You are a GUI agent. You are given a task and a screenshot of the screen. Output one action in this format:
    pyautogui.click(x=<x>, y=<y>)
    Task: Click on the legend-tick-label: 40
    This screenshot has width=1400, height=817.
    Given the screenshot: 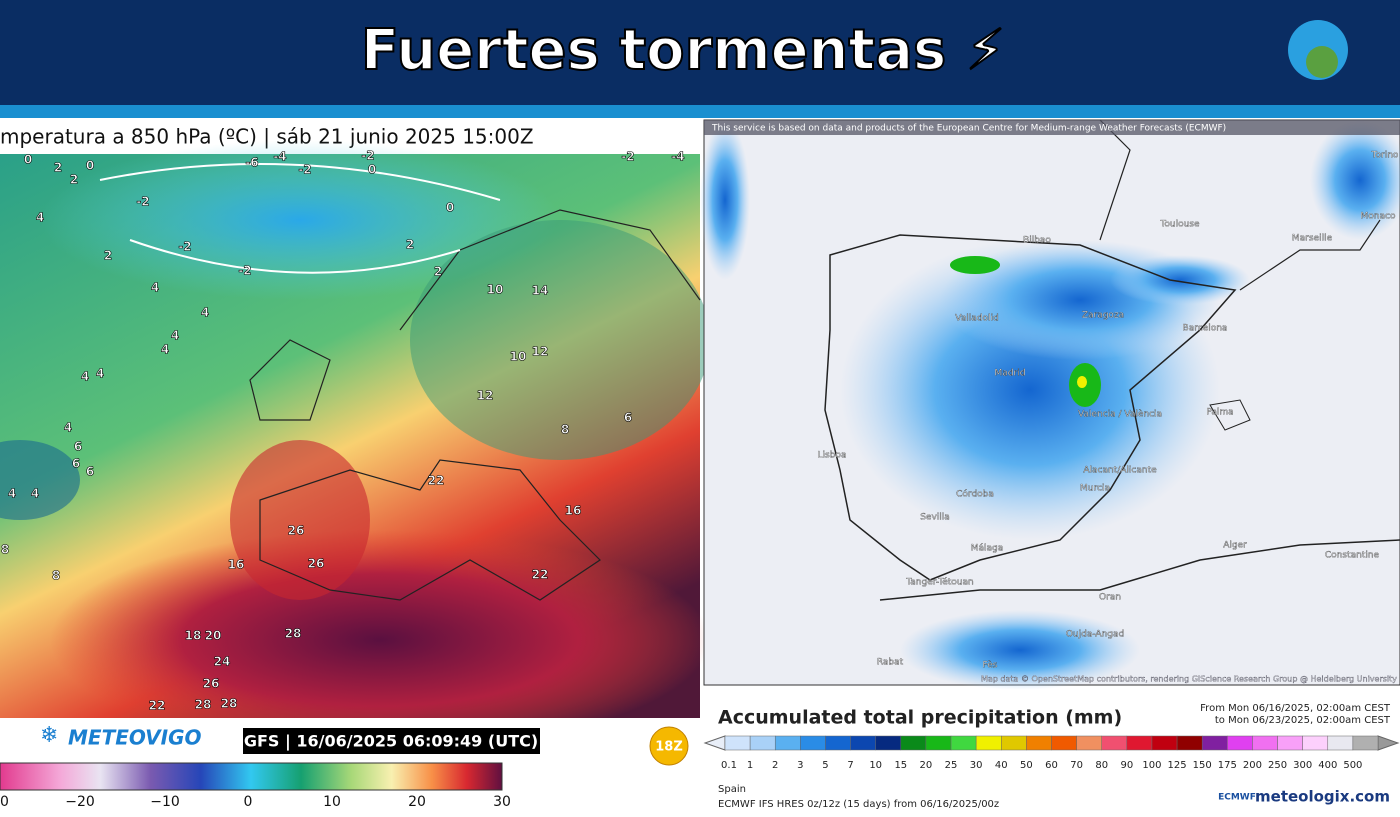 What is the action you would take?
    pyautogui.click(x=1001, y=765)
    